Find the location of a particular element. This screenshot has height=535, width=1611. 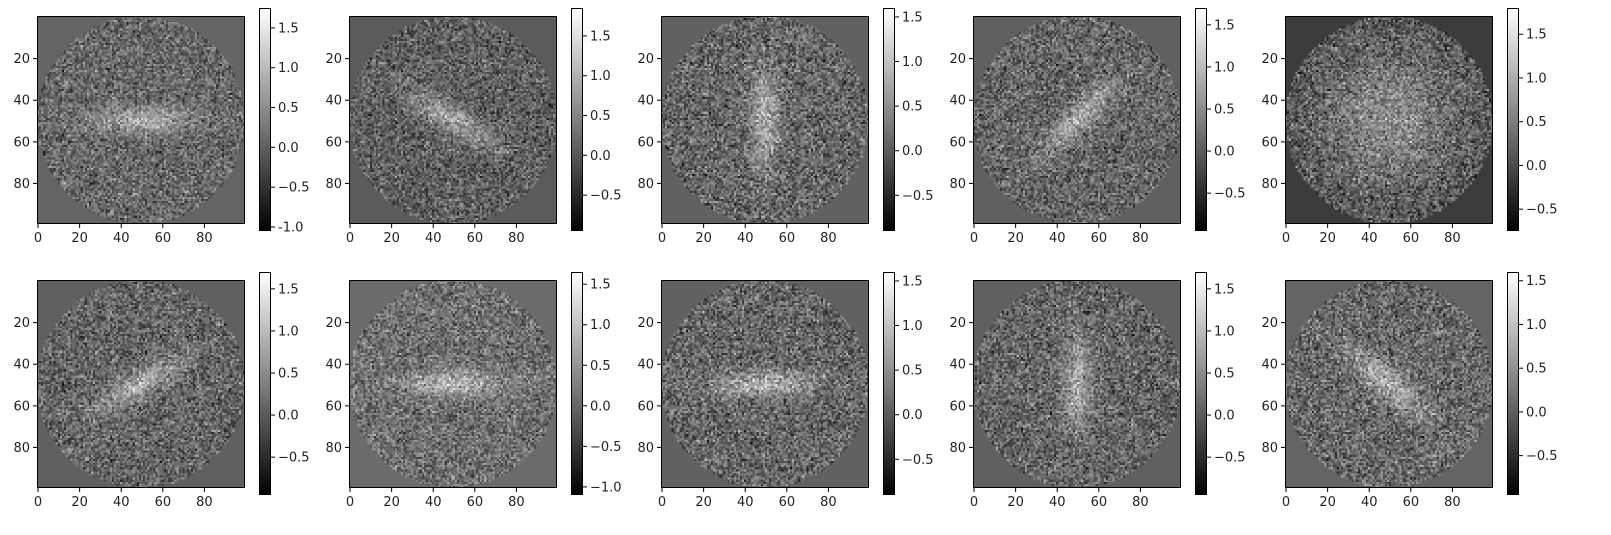

panel-4: 0 20 40 60 80 20 40 60 80 −0.5 0.0 0.5 1.0 1.5 is located at coordinates (1097, 127).